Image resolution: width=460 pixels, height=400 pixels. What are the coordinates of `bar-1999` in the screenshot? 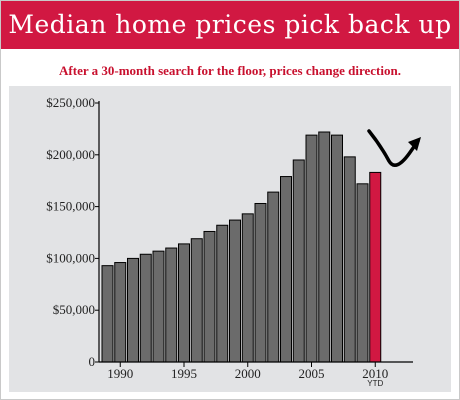 It's located at (235, 291).